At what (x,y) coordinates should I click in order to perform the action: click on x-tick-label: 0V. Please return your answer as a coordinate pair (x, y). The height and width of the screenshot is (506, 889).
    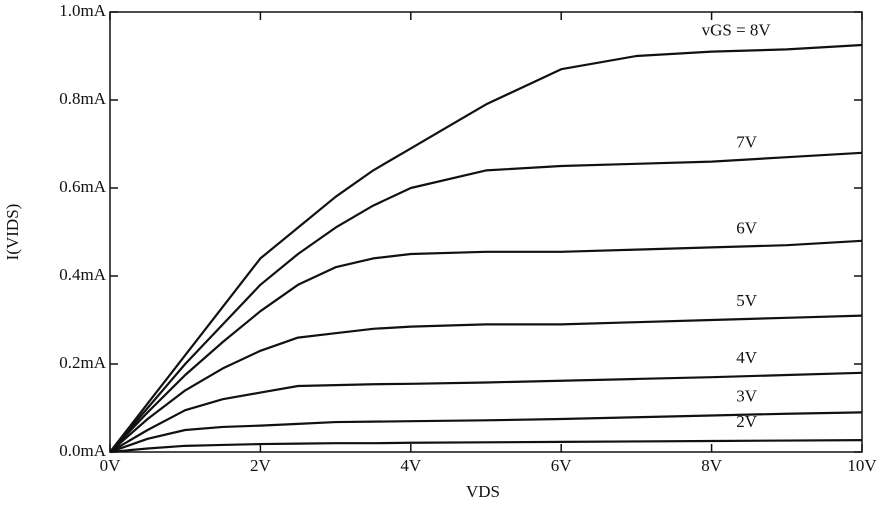
    Looking at the image, I should click on (111, 465).